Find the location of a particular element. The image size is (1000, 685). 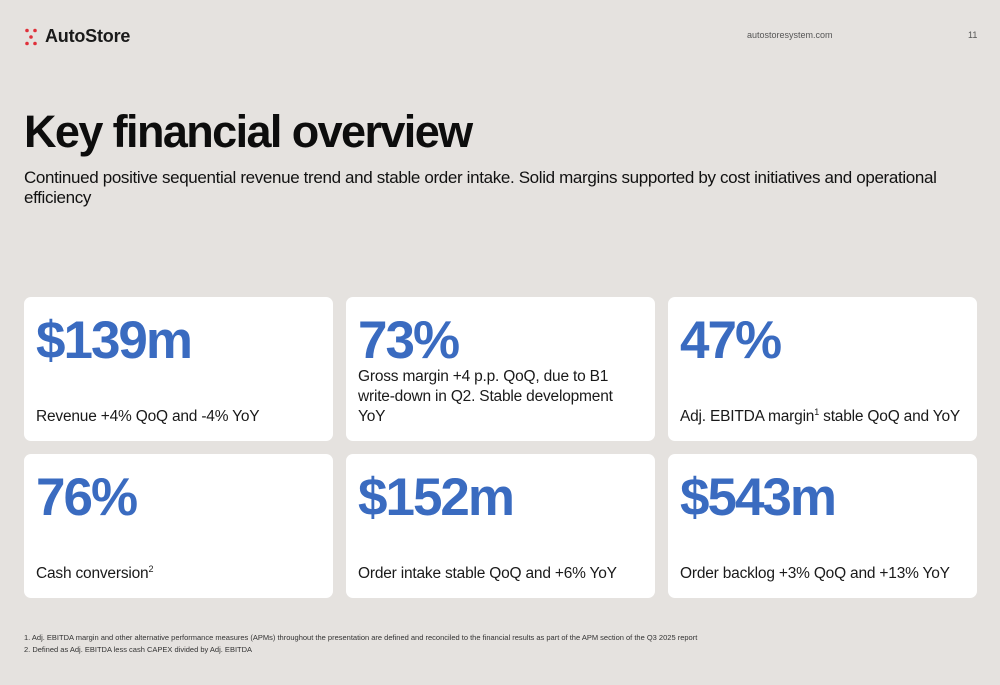

kpi-description: Cash conversion2 is located at coordinates (95, 572).